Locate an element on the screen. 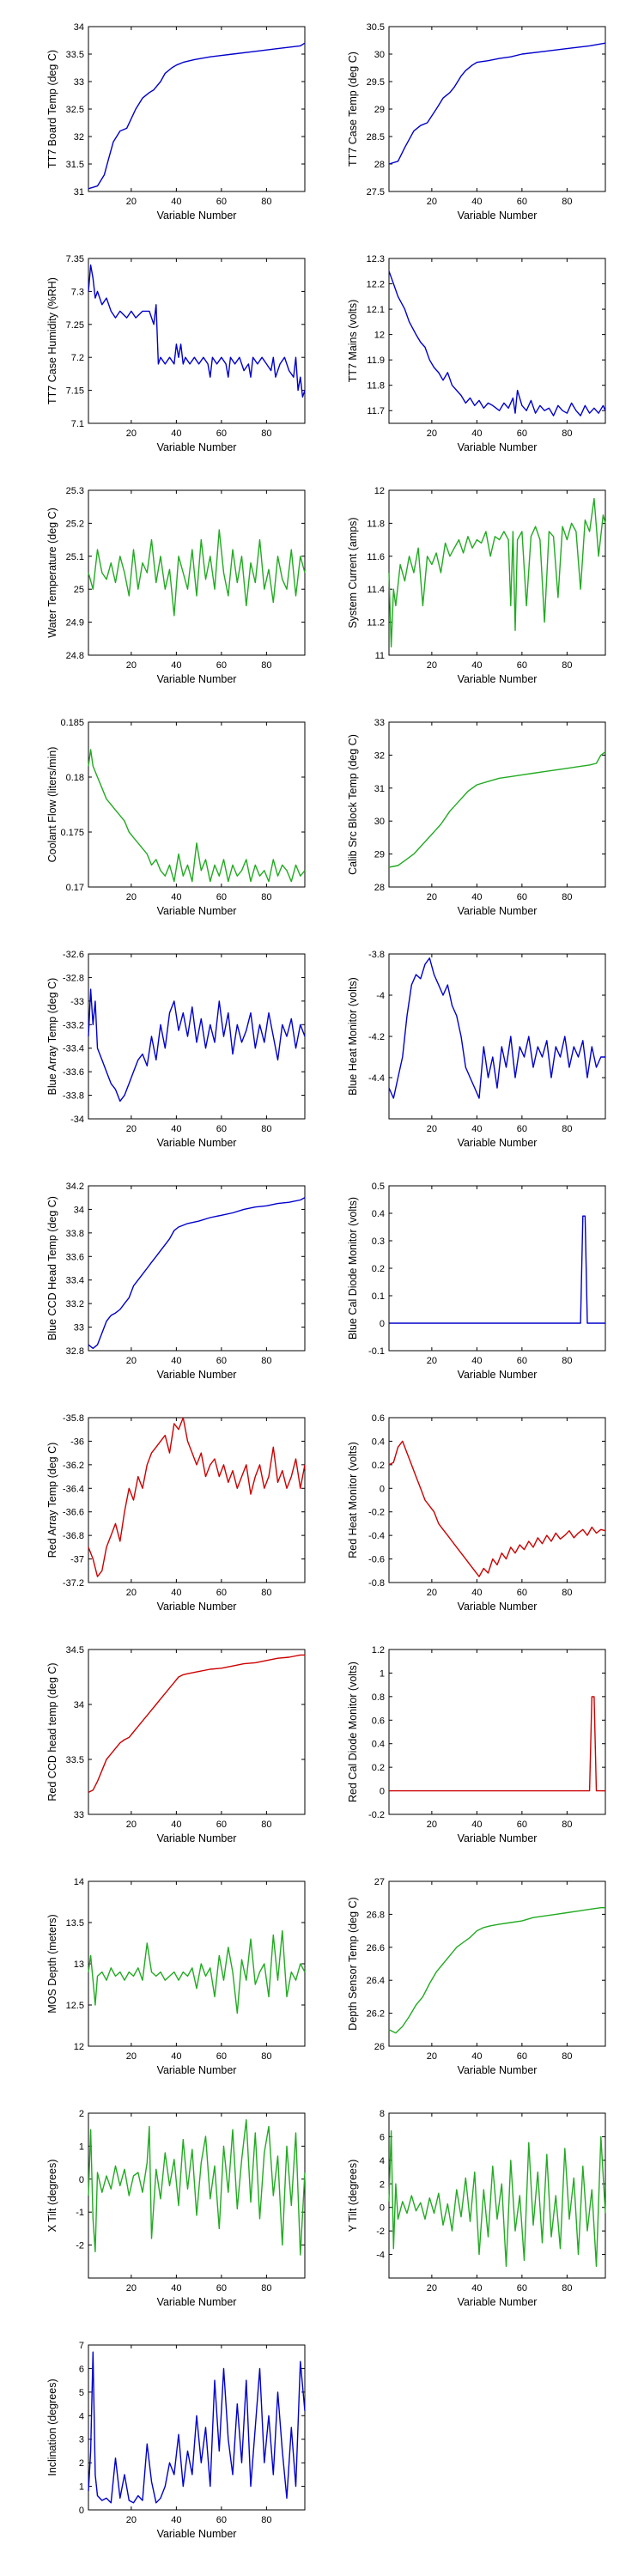 The image size is (644, 2576). y-axis-label: Blue Array Temp (deg C) is located at coordinates (52, 1037).